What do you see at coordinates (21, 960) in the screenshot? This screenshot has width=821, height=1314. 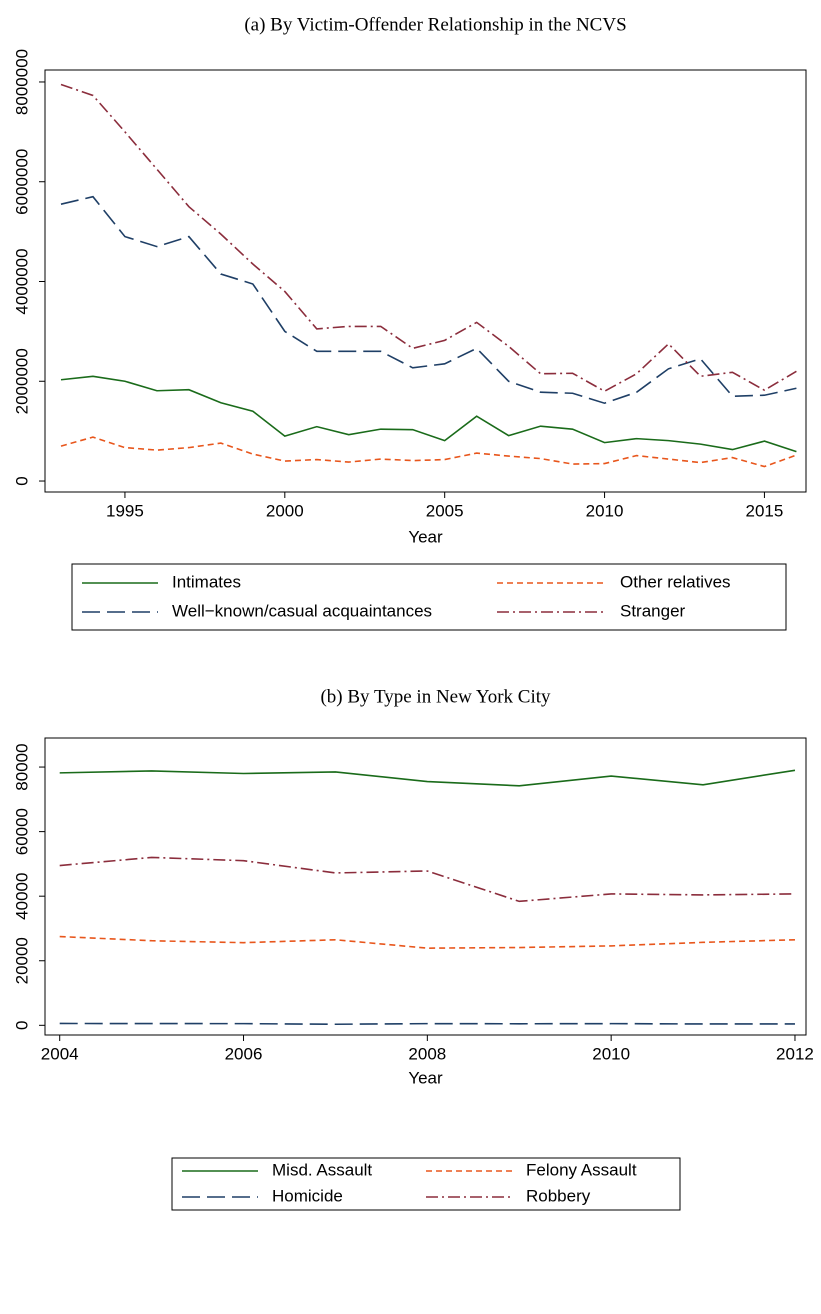 I see `y-tick-label: 20000` at bounding box center [21, 960].